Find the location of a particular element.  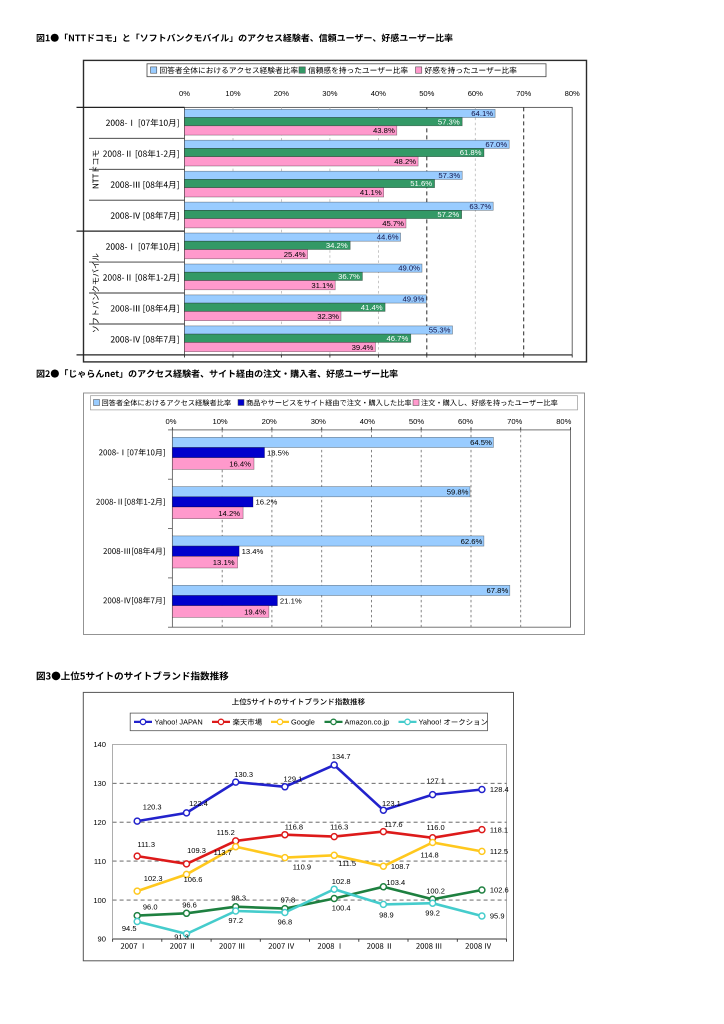

svg-text: 134.7 is located at coordinates (341, 756).